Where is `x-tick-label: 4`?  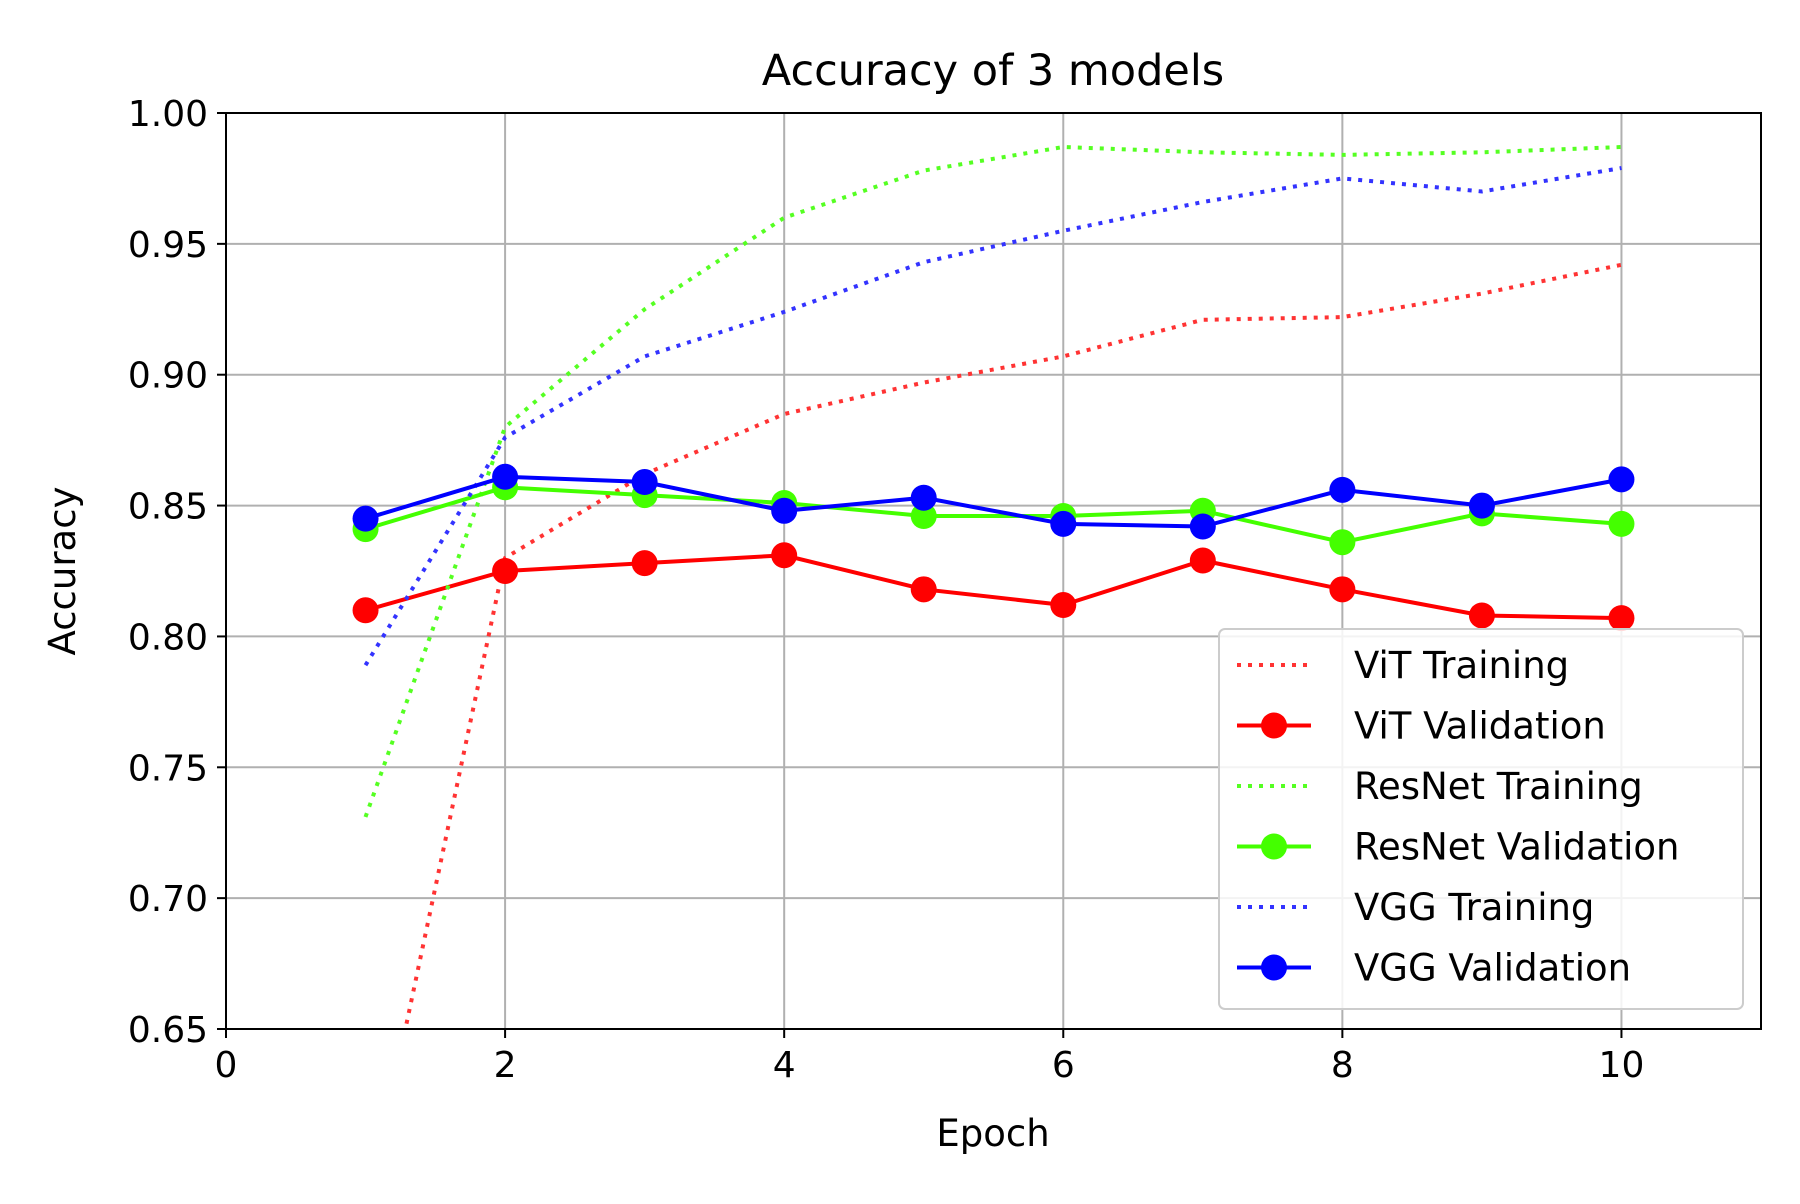 x-tick-label: 4 is located at coordinates (784, 1065).